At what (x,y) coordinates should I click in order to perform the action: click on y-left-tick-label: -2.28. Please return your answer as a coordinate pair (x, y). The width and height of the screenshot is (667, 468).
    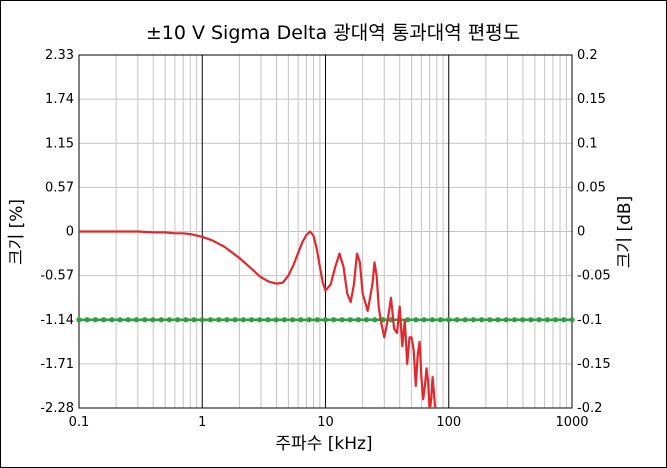
    Looking at the image, I should click on (57, 408).